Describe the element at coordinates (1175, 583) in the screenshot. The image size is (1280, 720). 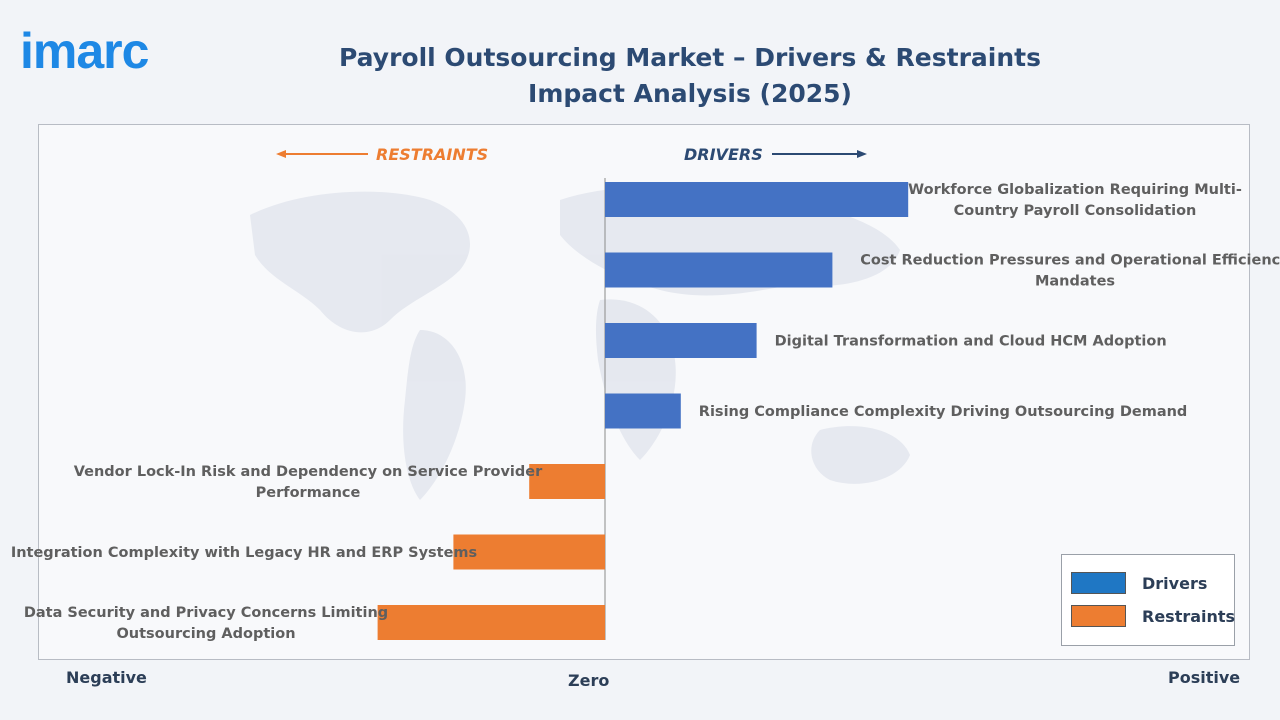
I see `legend-label-drivers: Drivers` at that location.